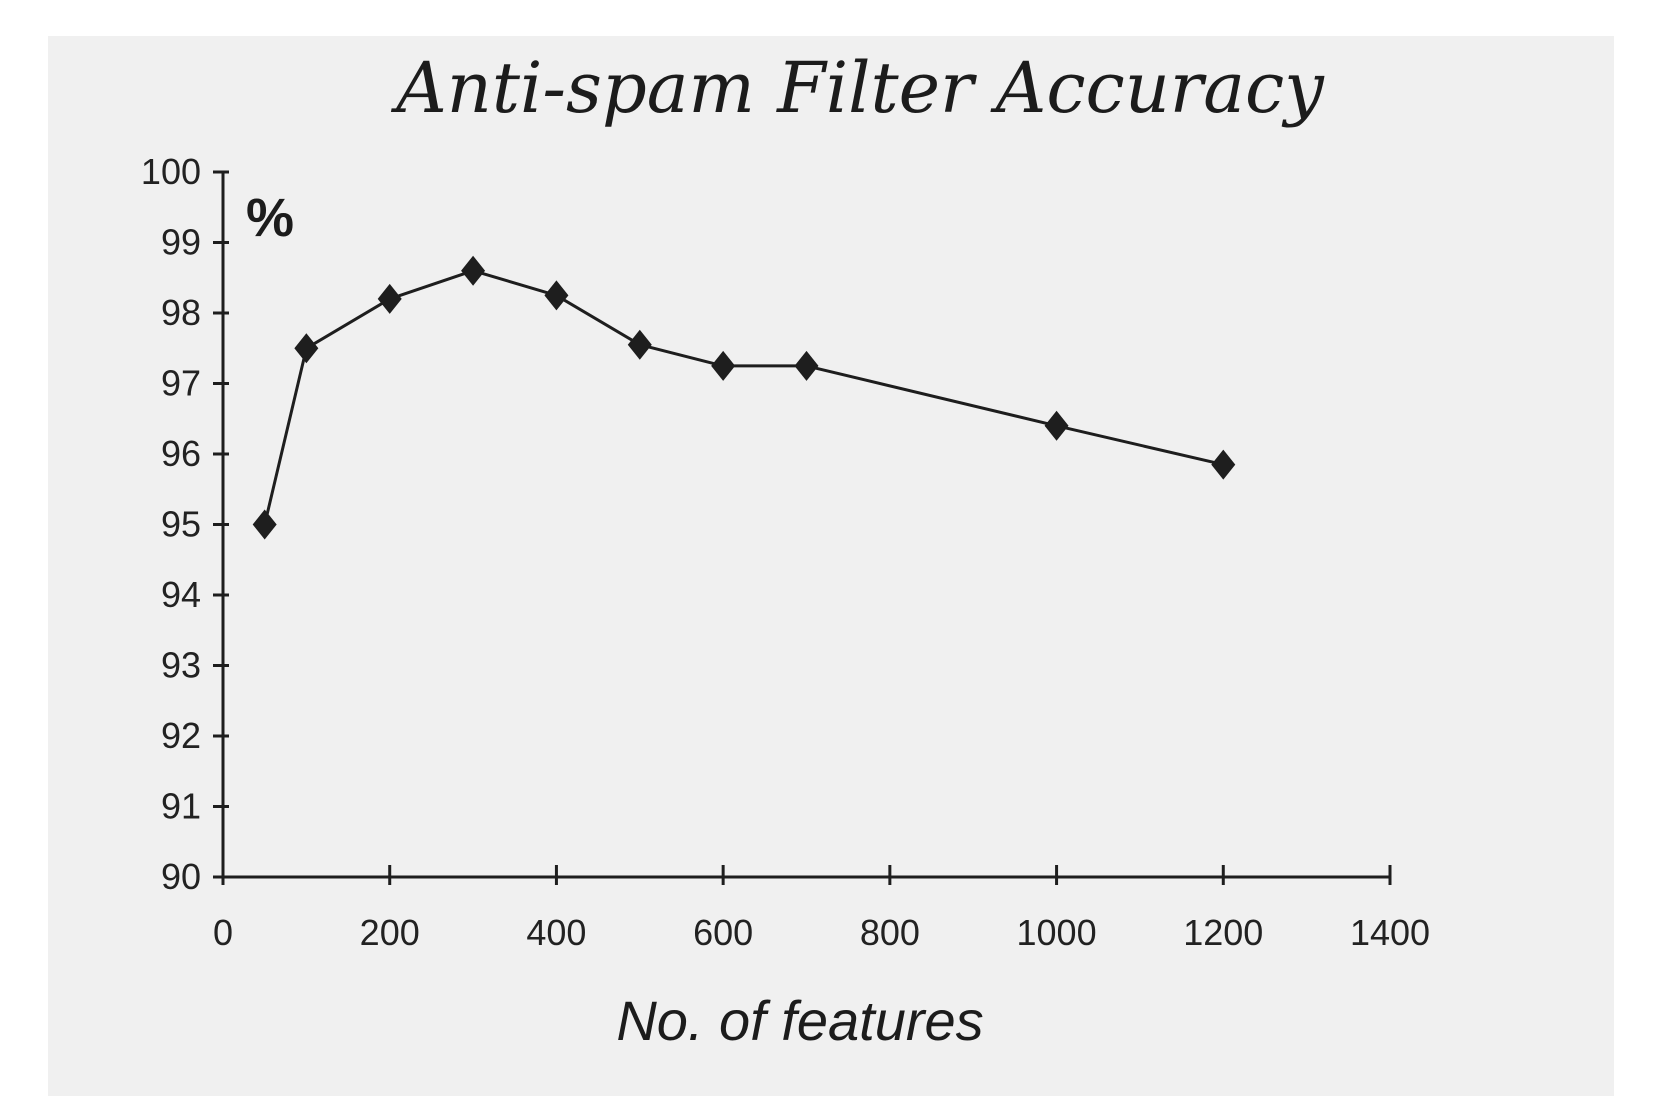 The height and width of the screenshot is (1100, 1660). What do you see at coordinates (181, 312) in the screenshot?
I see `y-tick-label: 98` at bounding box center [181, 312].